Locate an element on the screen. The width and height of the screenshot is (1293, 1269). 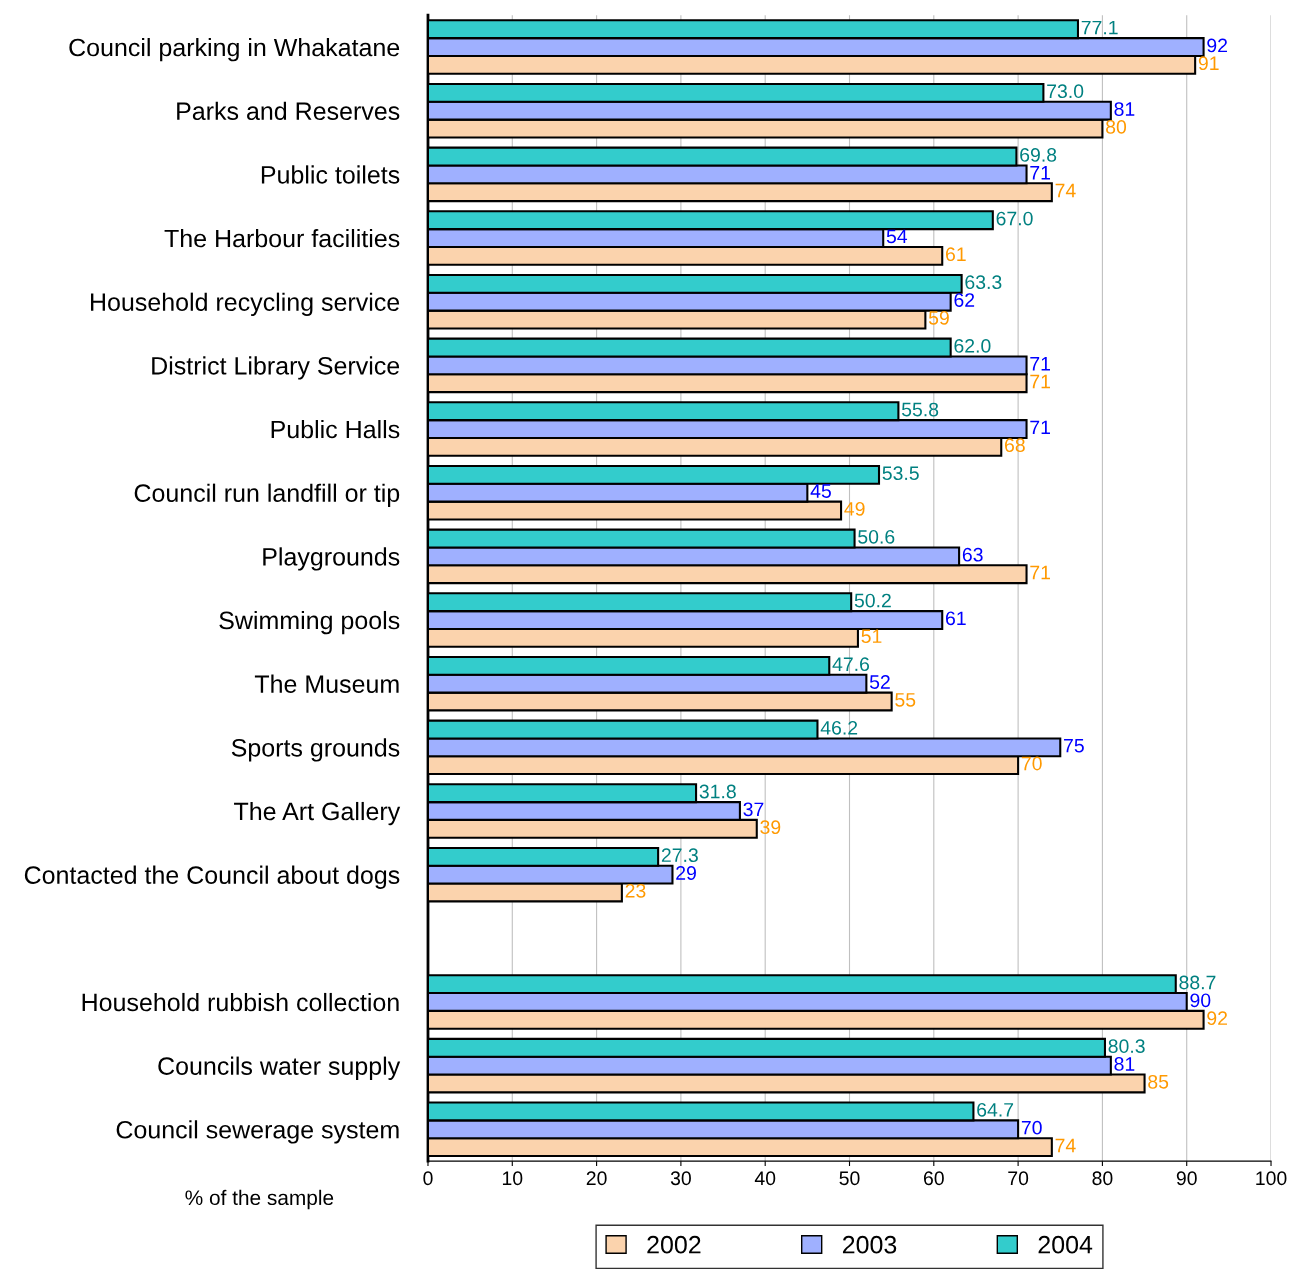
y-tick-label: Public Halls is located at coordinates (335, 429).